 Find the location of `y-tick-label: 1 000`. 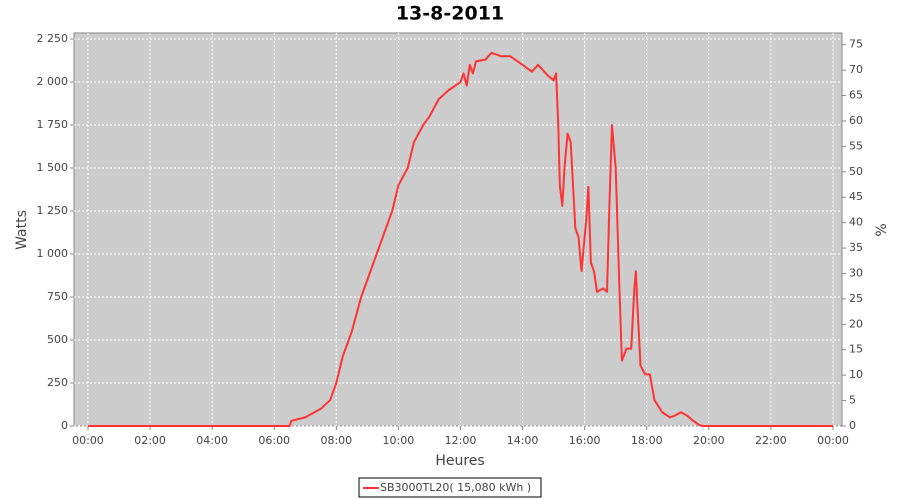

y-tick-label: 1 000 is located at coordinates (53, 253).